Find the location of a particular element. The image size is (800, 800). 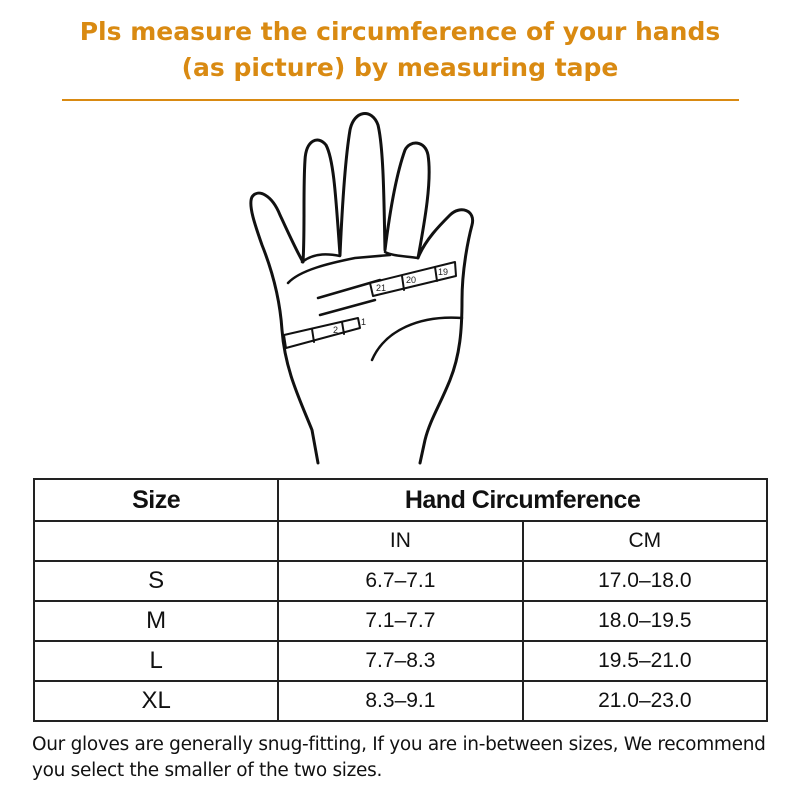

measuring-tape is located at coordinates (370, 305).